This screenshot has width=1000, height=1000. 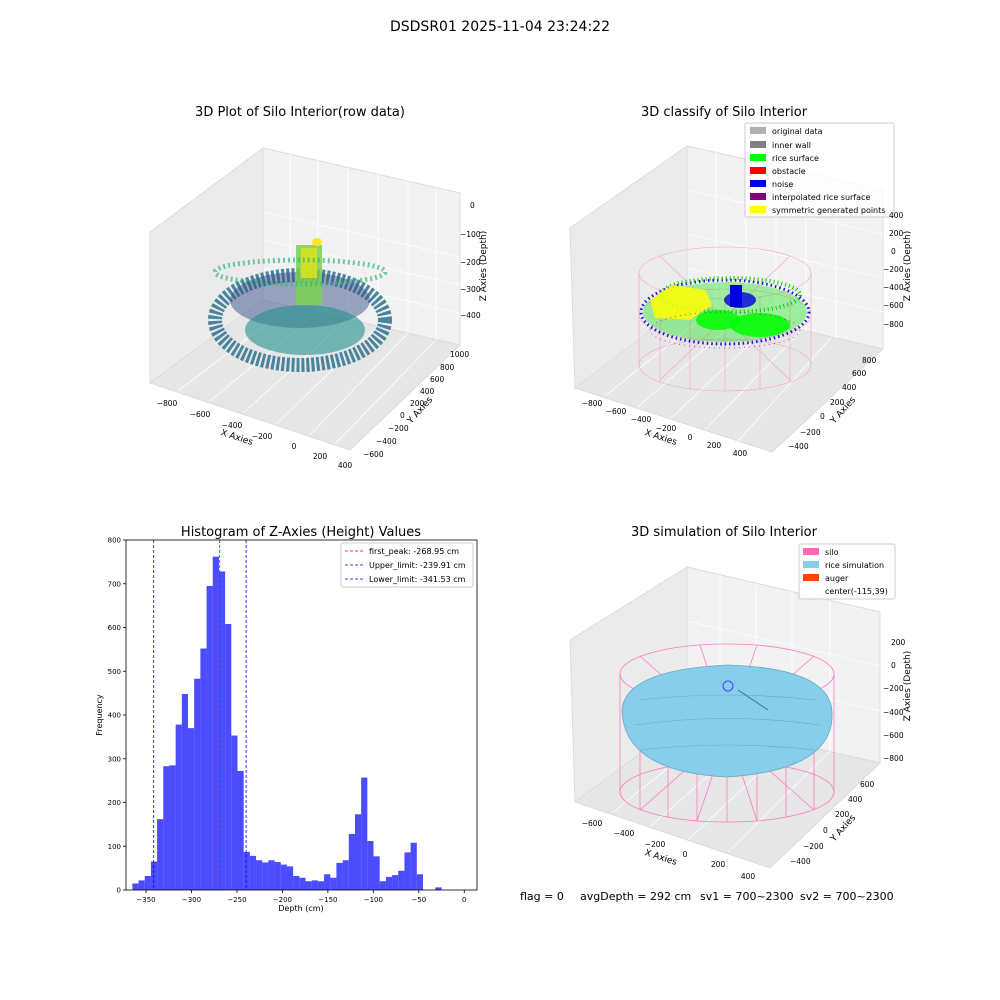 What do you see at coordinates (813, 846) in the screenshot?
I see `panel4-ytick: −200` at bounding box center [813, 846].